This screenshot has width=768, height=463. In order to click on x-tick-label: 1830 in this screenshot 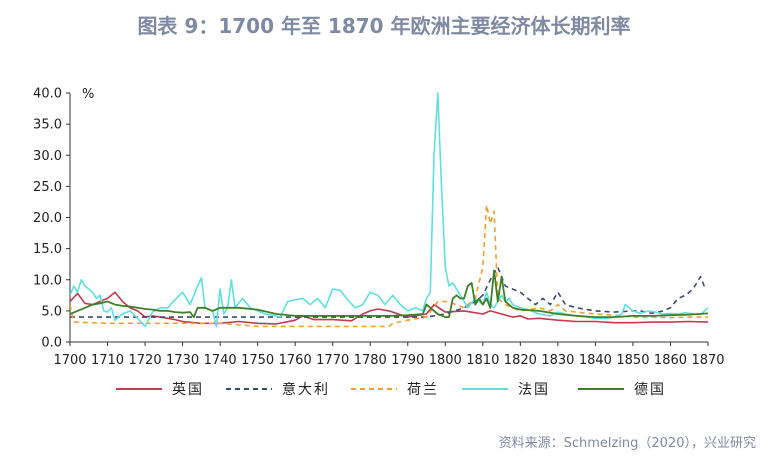, I will do `click(557, 360)`.